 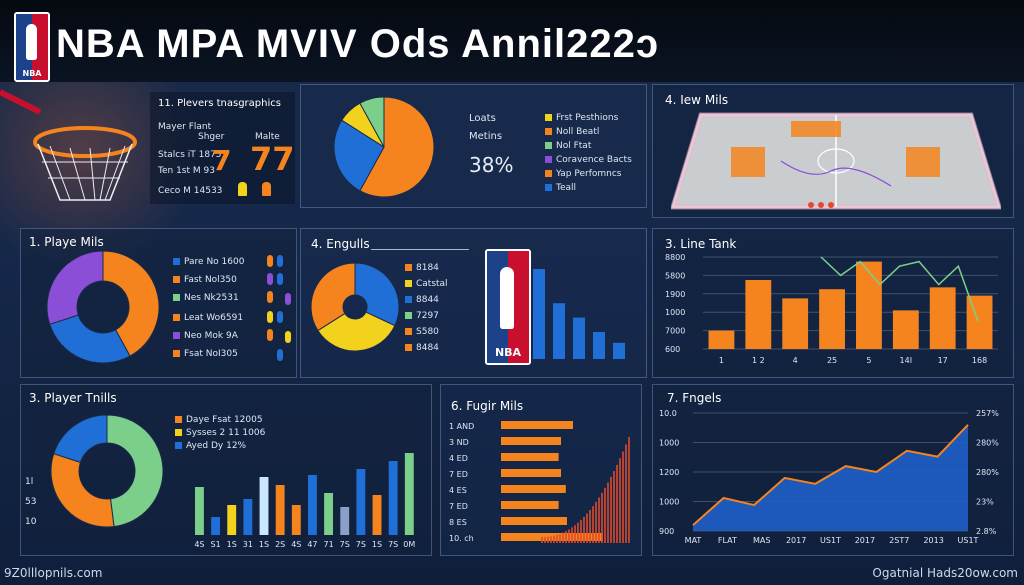 What do you see at coordinates (304, 501) in the screenshot?
I see `bar-chart-player-trills: 4S S1 1S 31 1S 2S 4S 47 71 7S 7S 1S 7S 0M` at bounding box center [304, 501].